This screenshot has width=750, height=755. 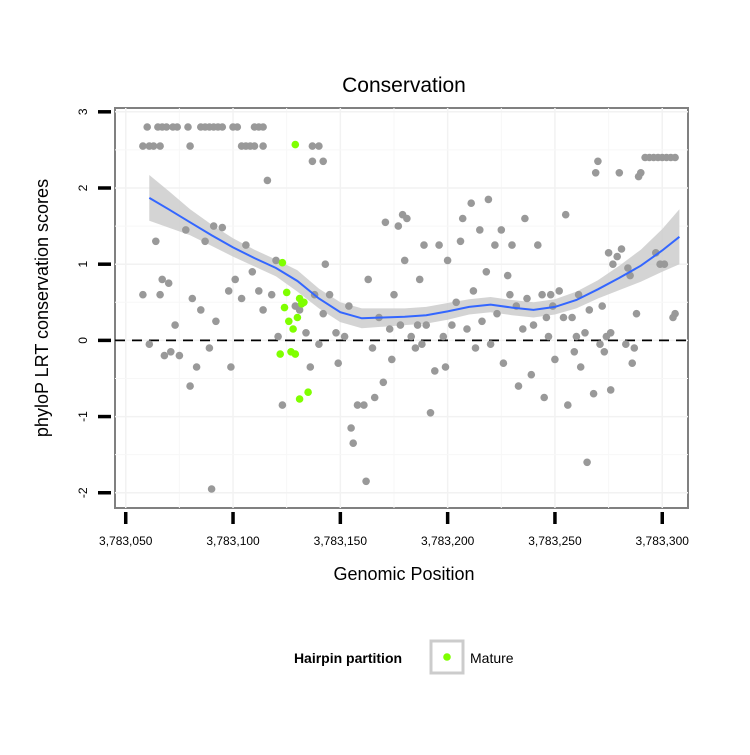 What do you see at coordinates (233, 541) in the screenshot?
I see `x-tick-label: 3,783,100` at bounding box center [233, 541].